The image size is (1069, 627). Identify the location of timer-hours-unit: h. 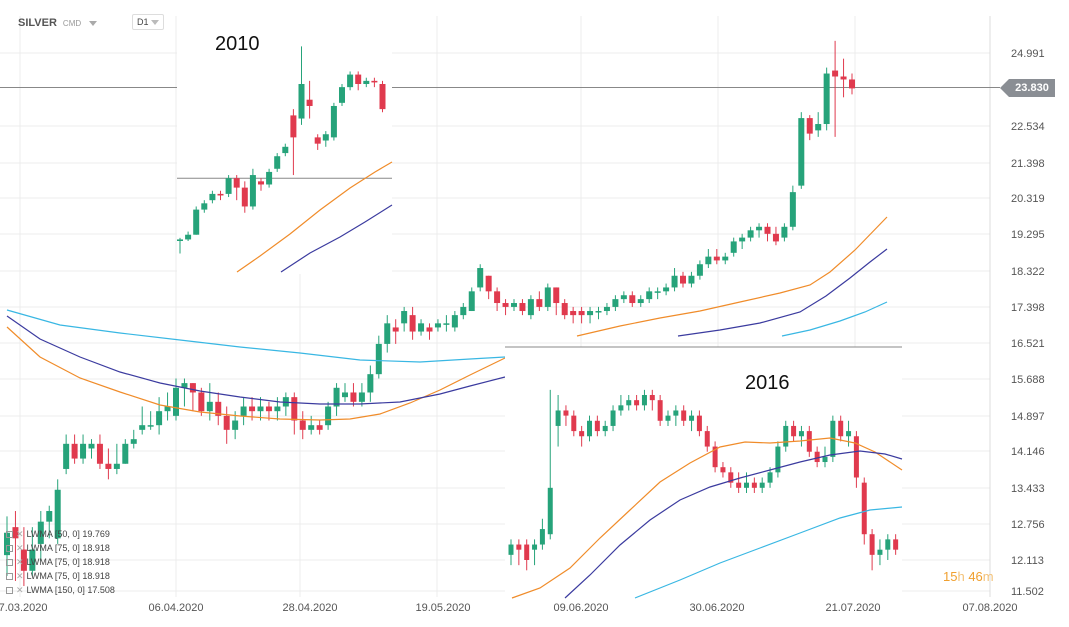
(961, 576).